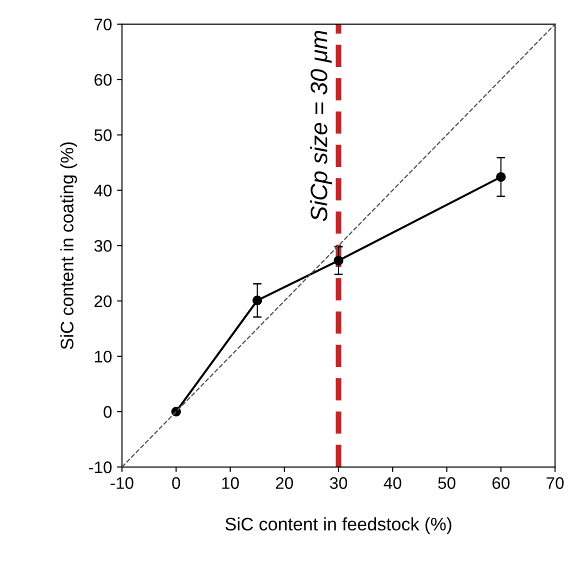  What do you see at coordinates (230, 483) in the screenshot?
I see `x-tick-label: 10` at bounding box center [230, 483].